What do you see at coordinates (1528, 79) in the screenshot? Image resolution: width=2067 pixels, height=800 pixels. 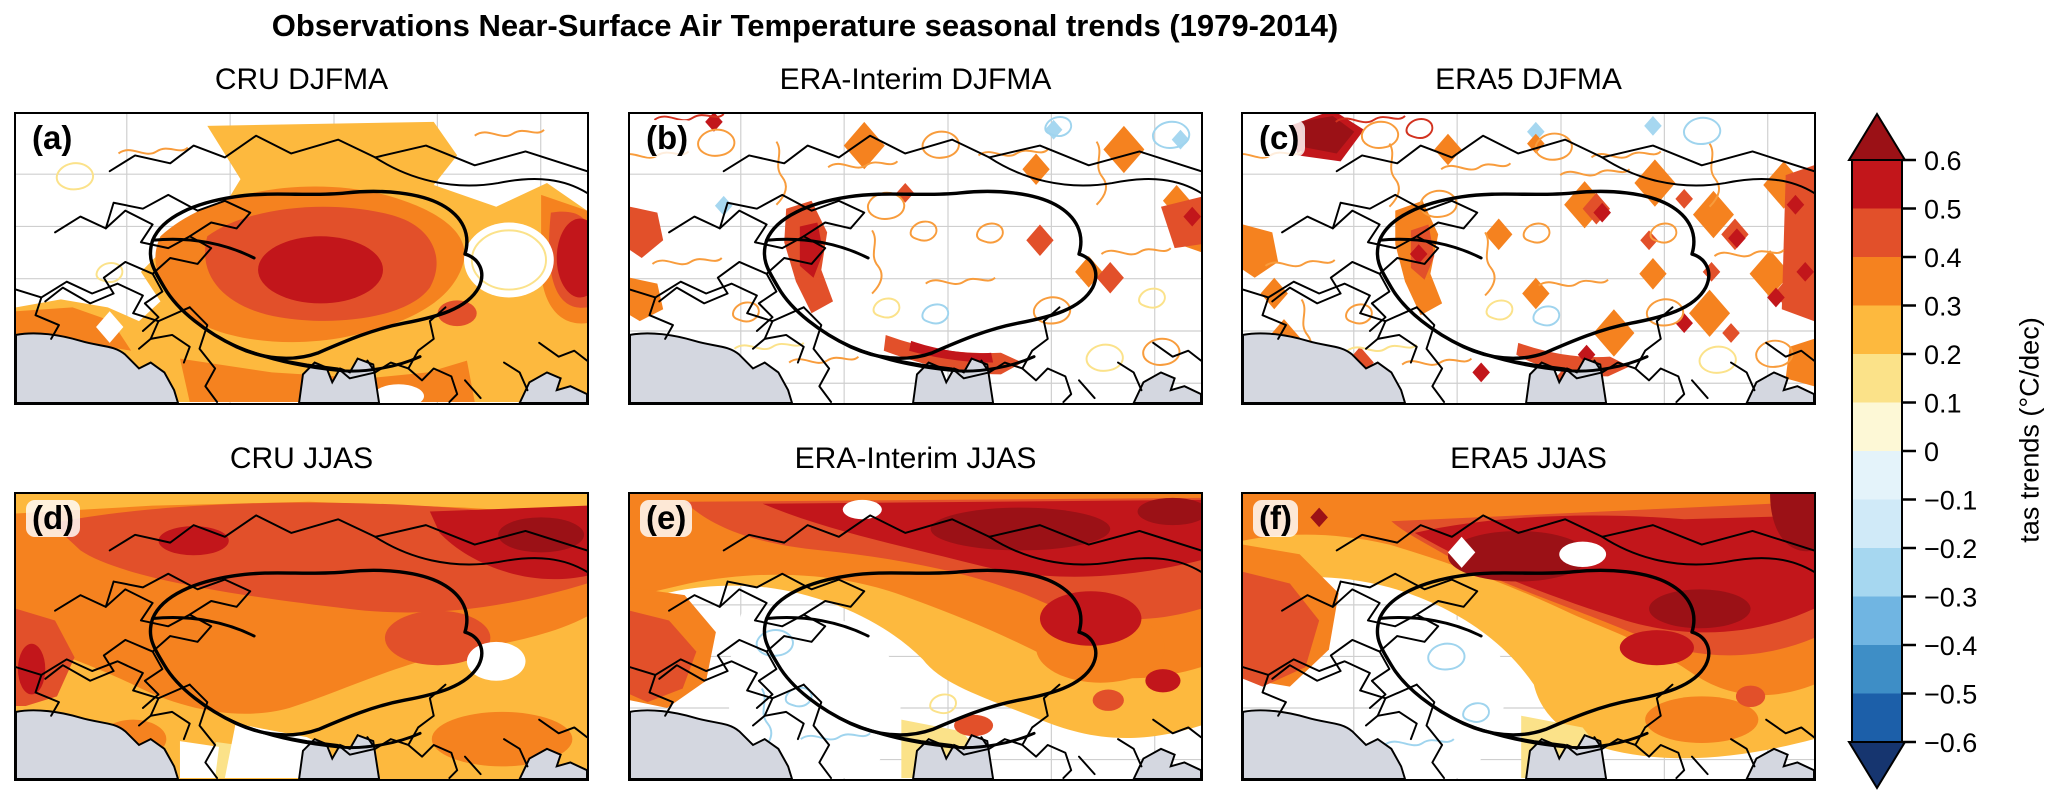 I see `panel-title-c: ERA5 DJFMA` at bounding box center [1528, 79].